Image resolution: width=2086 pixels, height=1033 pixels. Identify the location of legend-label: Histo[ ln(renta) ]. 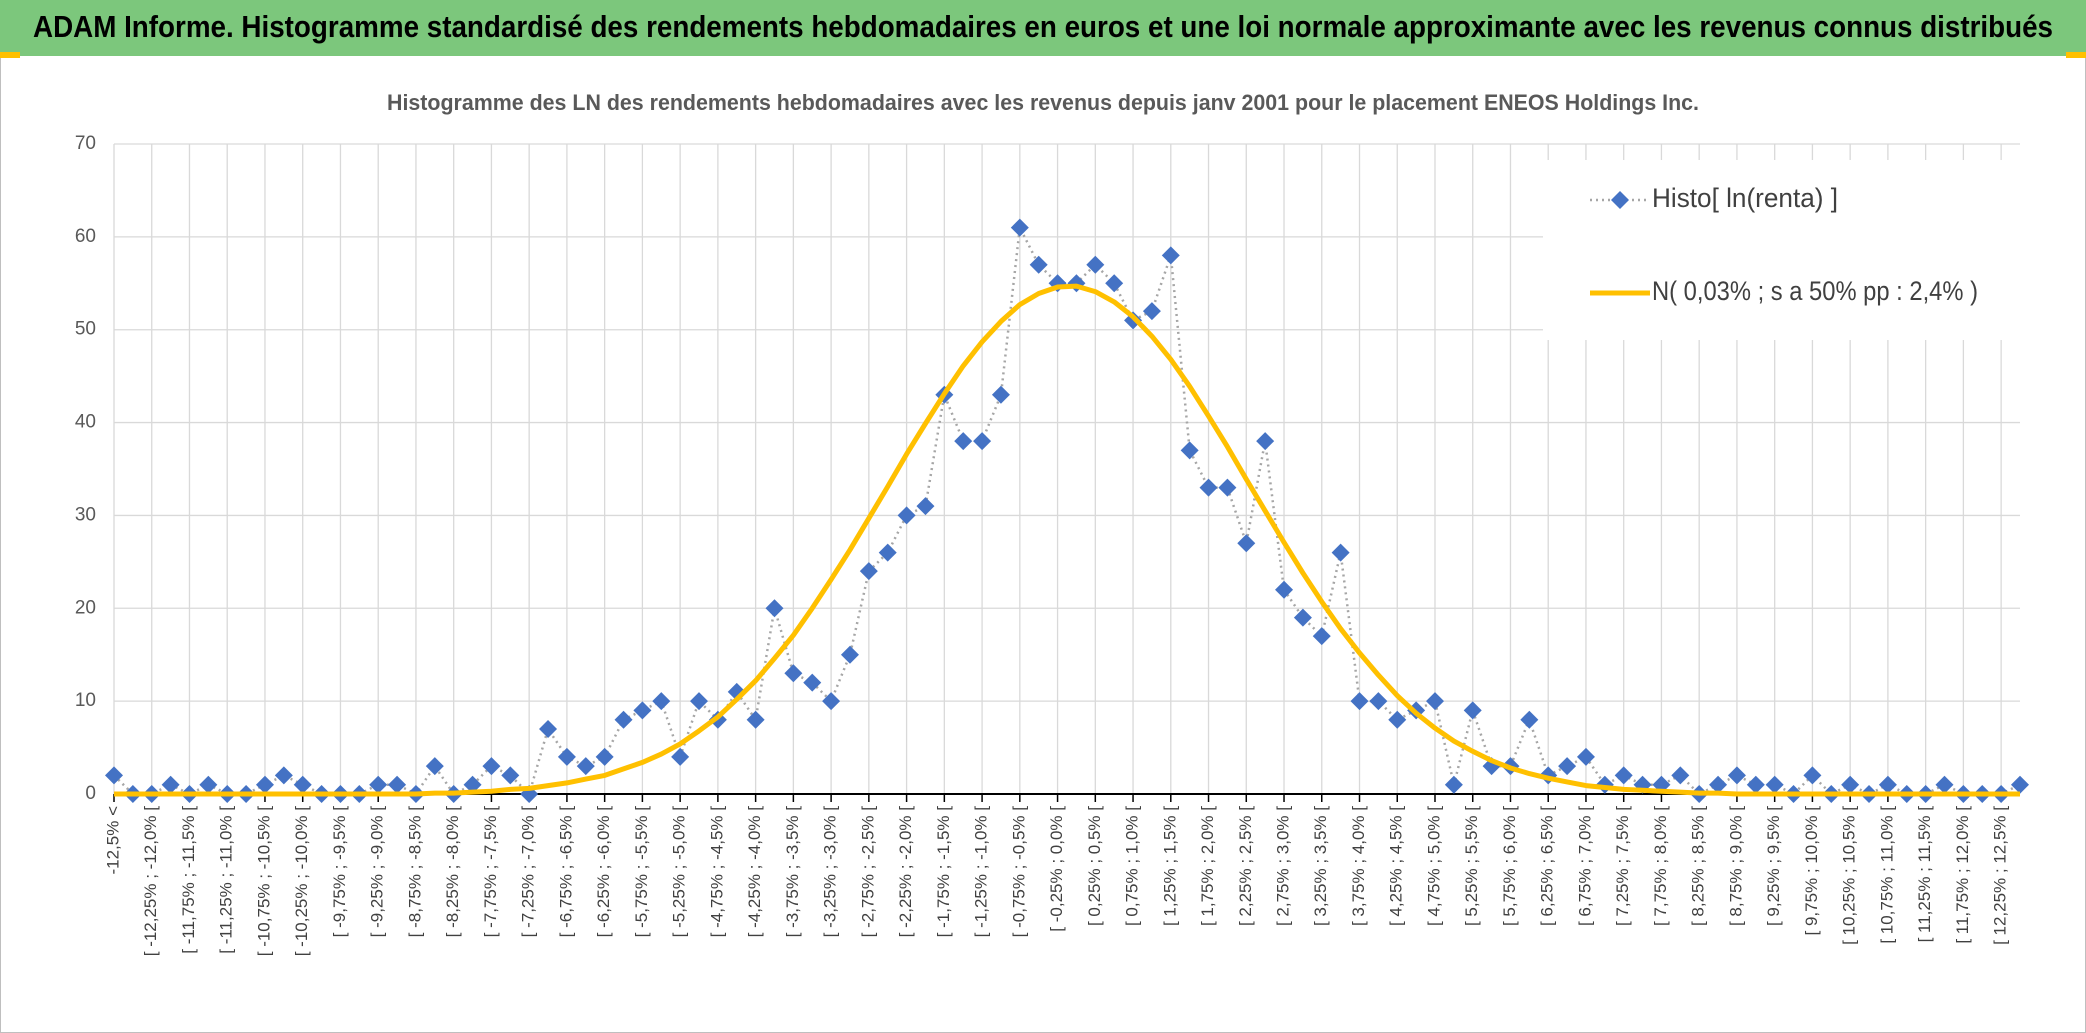
(1745, 198).